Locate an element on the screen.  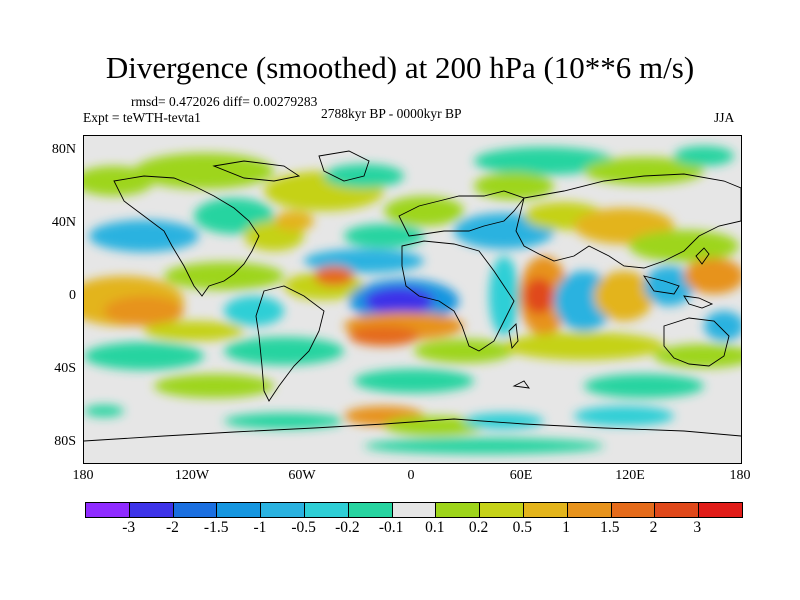
lat-label: 80S is located at coordinates (65, 441).